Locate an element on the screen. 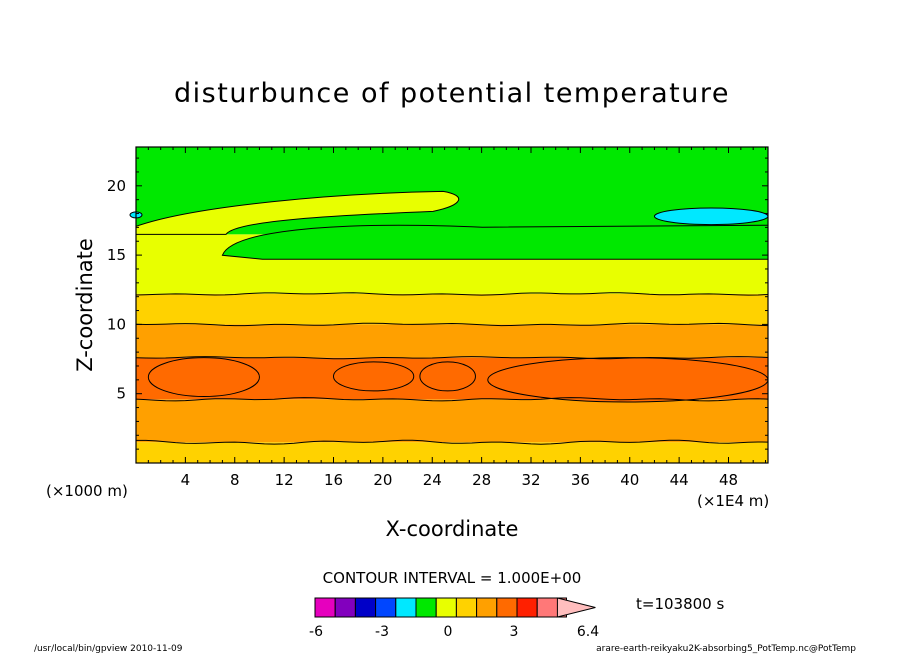  colorbar-label-1: -3 is located at coordinates (382, 632).